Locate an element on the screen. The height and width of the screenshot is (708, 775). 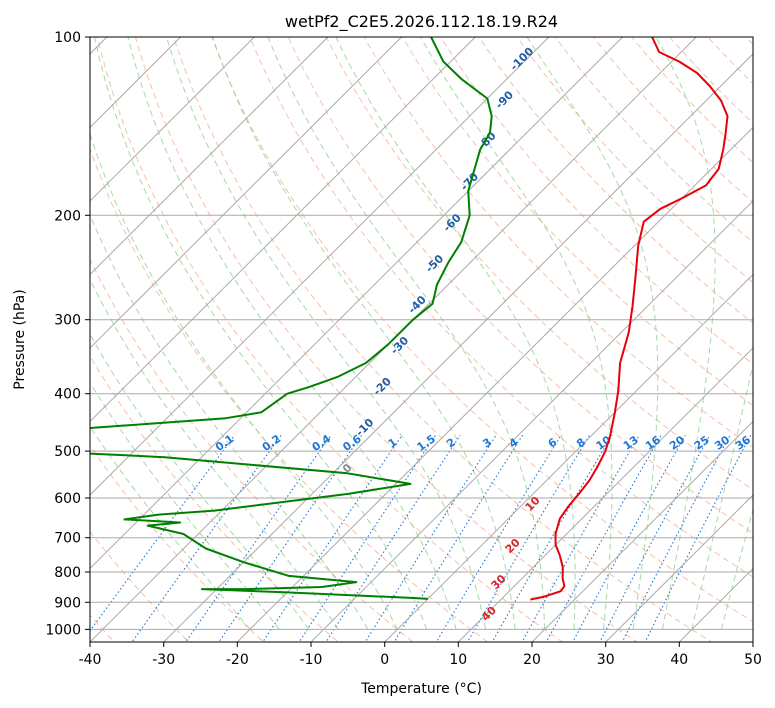
y-tick-label: 700 is located at coordinates (67, 539).